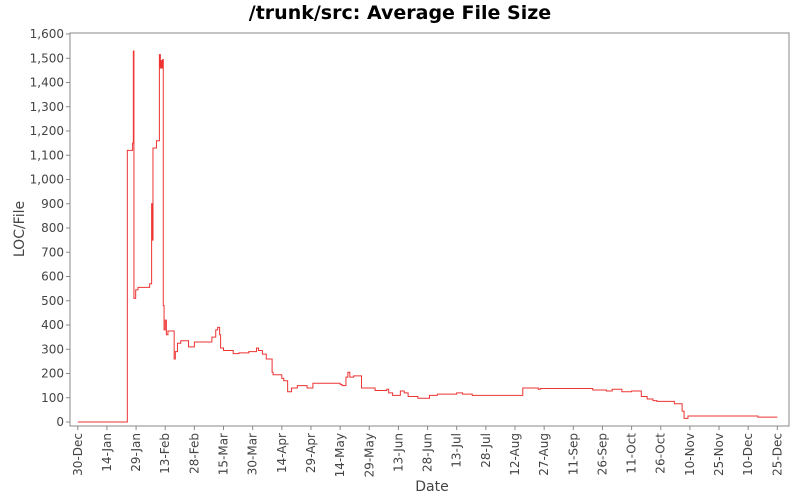  What do you see at coordinates (136, 452) in the screenshot?
I see `x-tick-label: 29-Jan` at bounding box center [136, 452].